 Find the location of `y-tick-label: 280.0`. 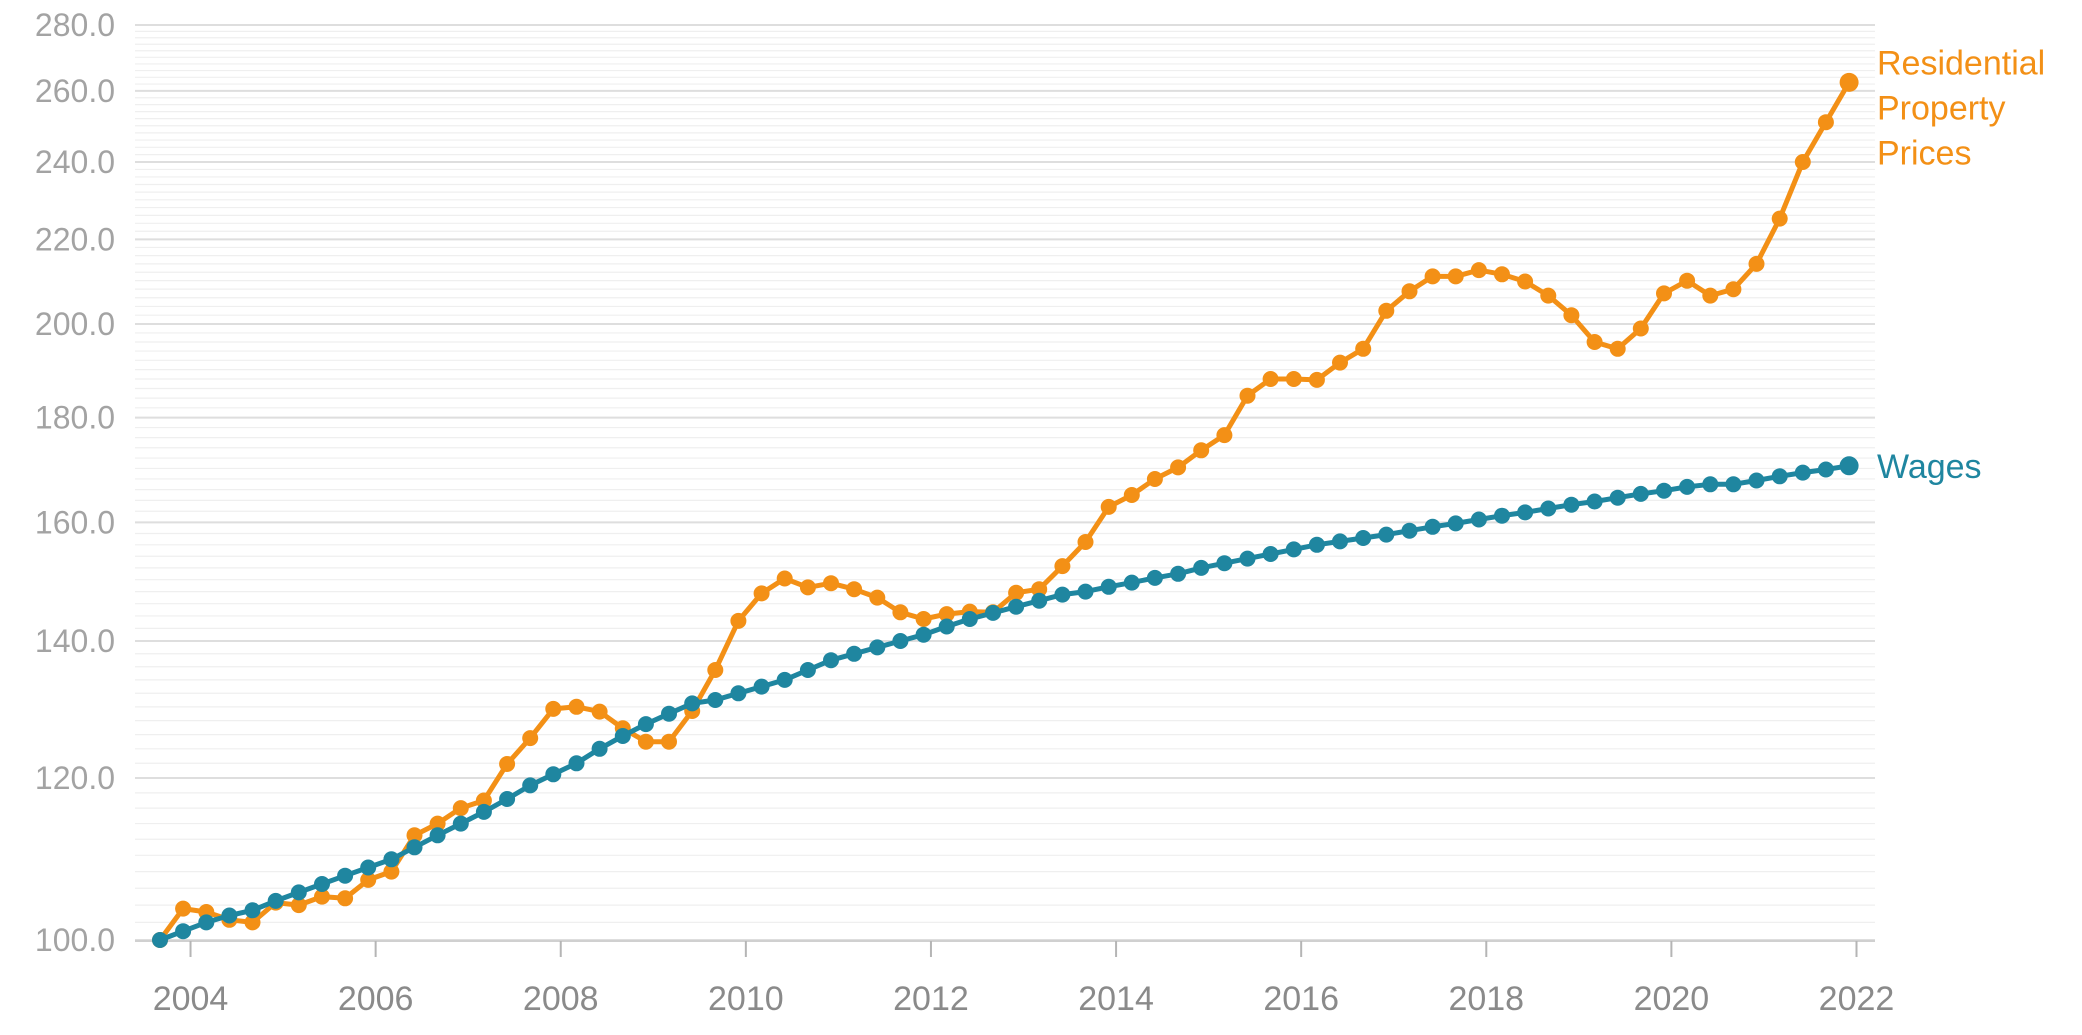

y-tick-label: 280.0 is located at coordinates (75, 25).